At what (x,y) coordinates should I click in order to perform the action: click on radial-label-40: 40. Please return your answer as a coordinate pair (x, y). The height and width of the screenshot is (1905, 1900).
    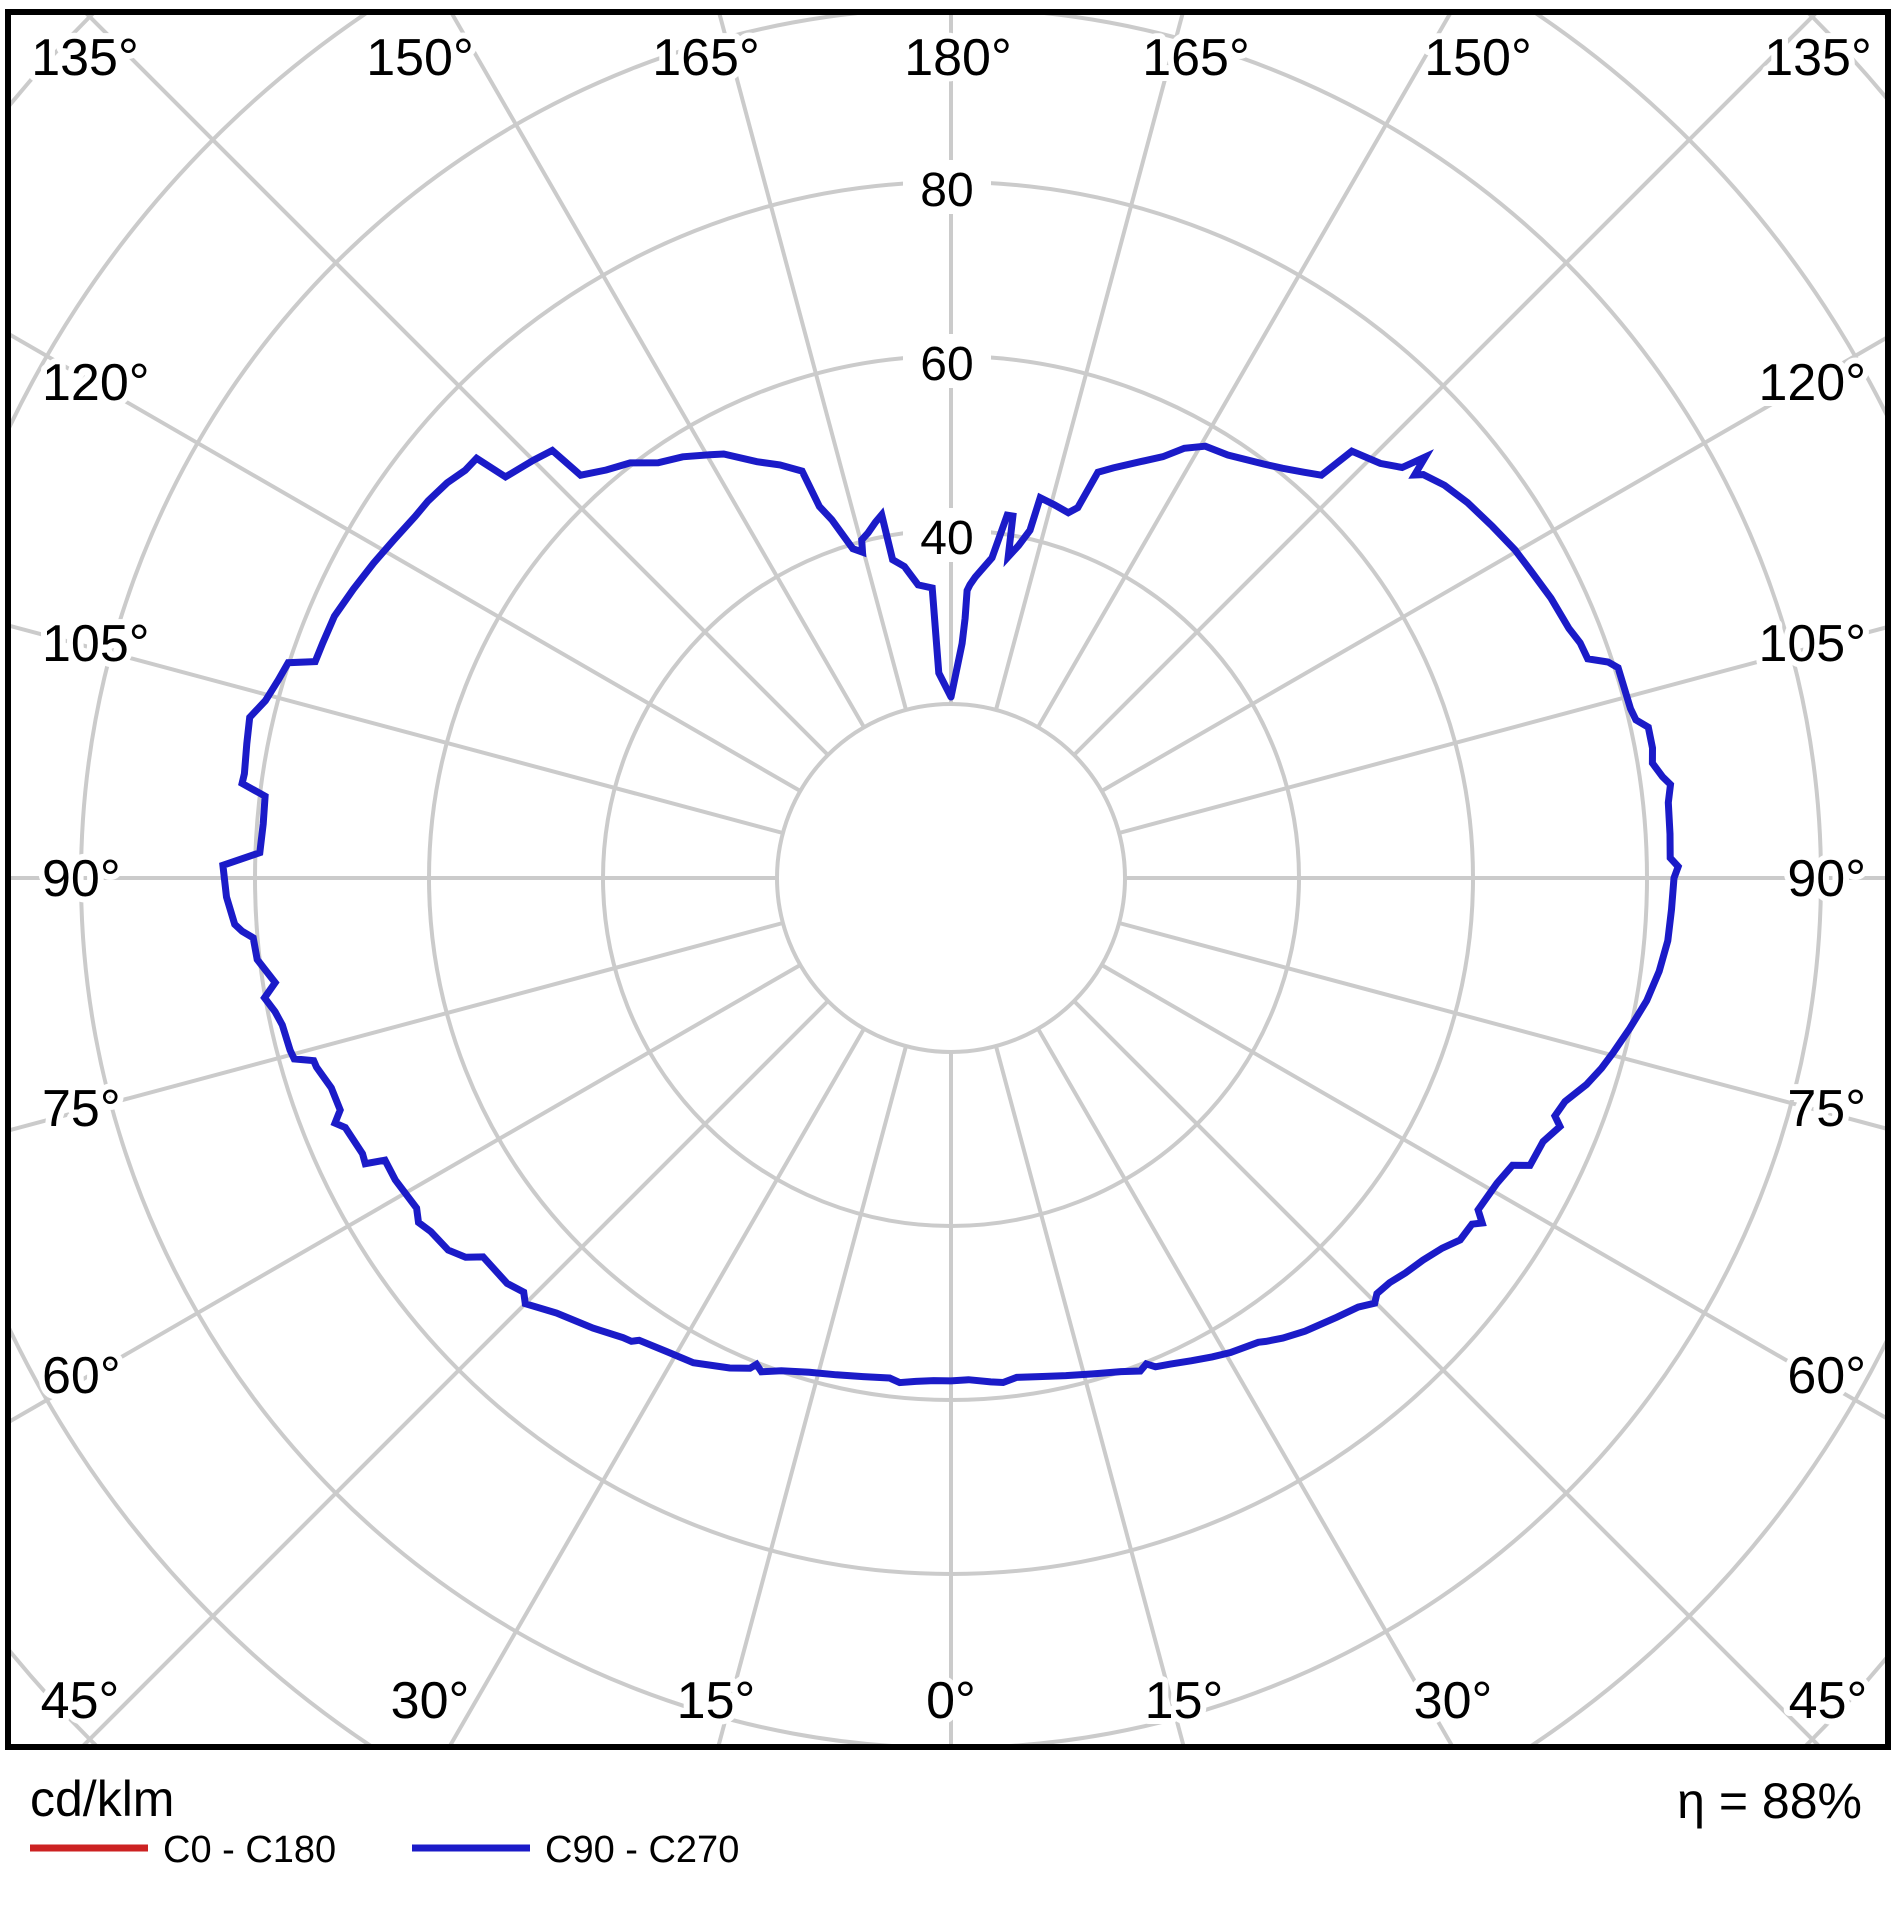
    Looking at the image, I should click on (946, 538).